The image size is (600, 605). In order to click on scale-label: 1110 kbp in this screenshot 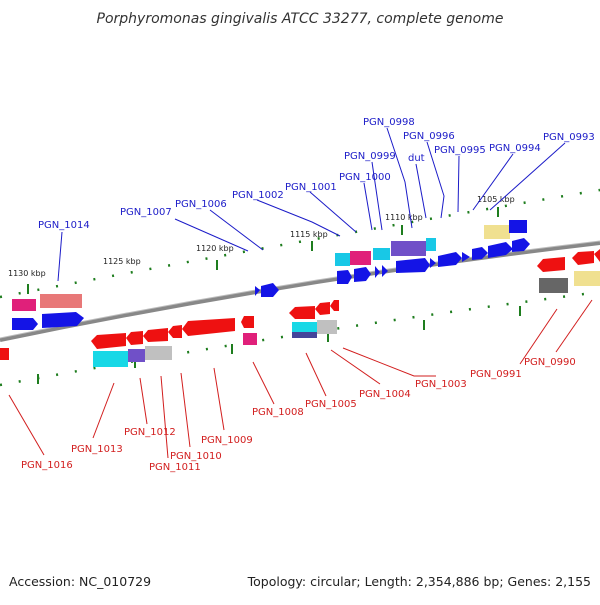, I will do `click(404, 217)`.